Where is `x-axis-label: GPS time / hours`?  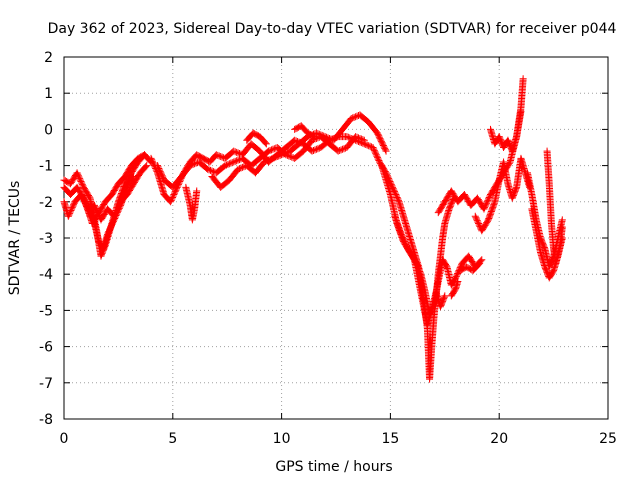
x-axis-label: GPS time / hours is located at coordinates (333, 467).